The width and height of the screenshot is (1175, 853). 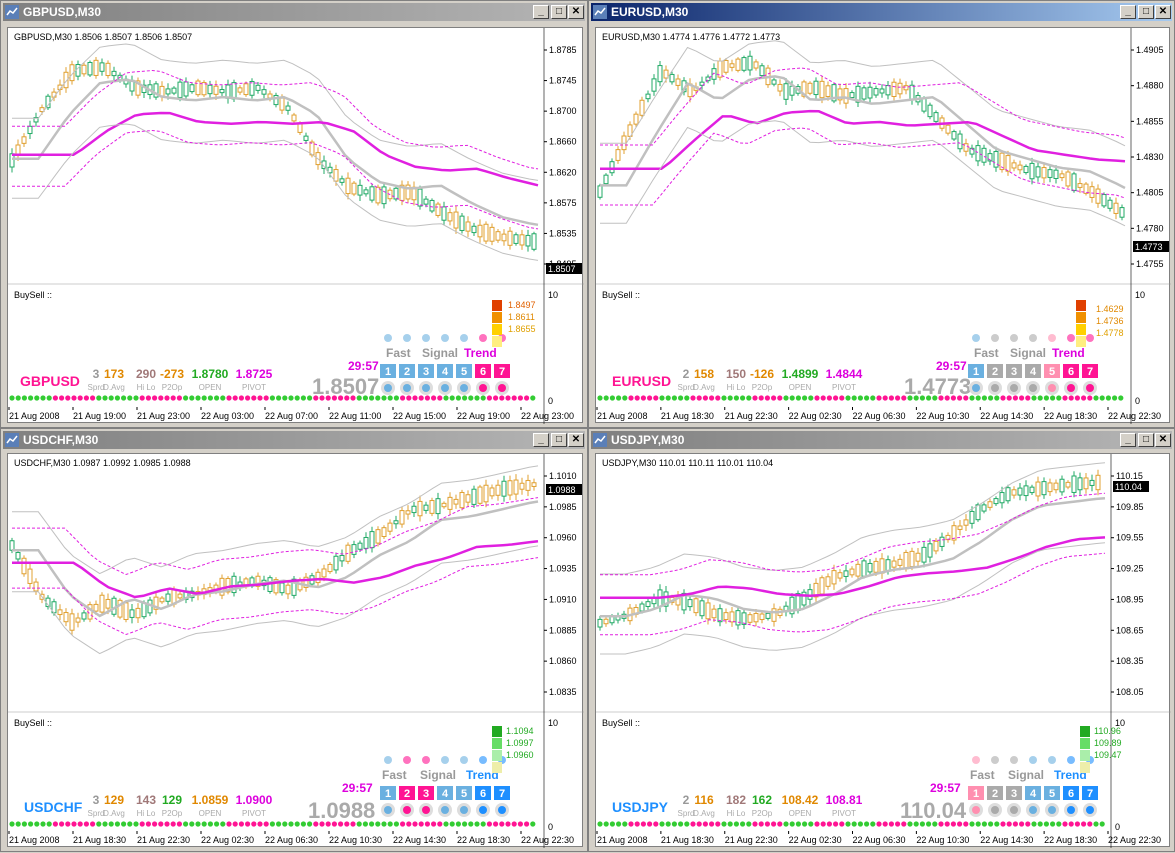 I want to click on current-price-box, so click(x=1131, y=486).